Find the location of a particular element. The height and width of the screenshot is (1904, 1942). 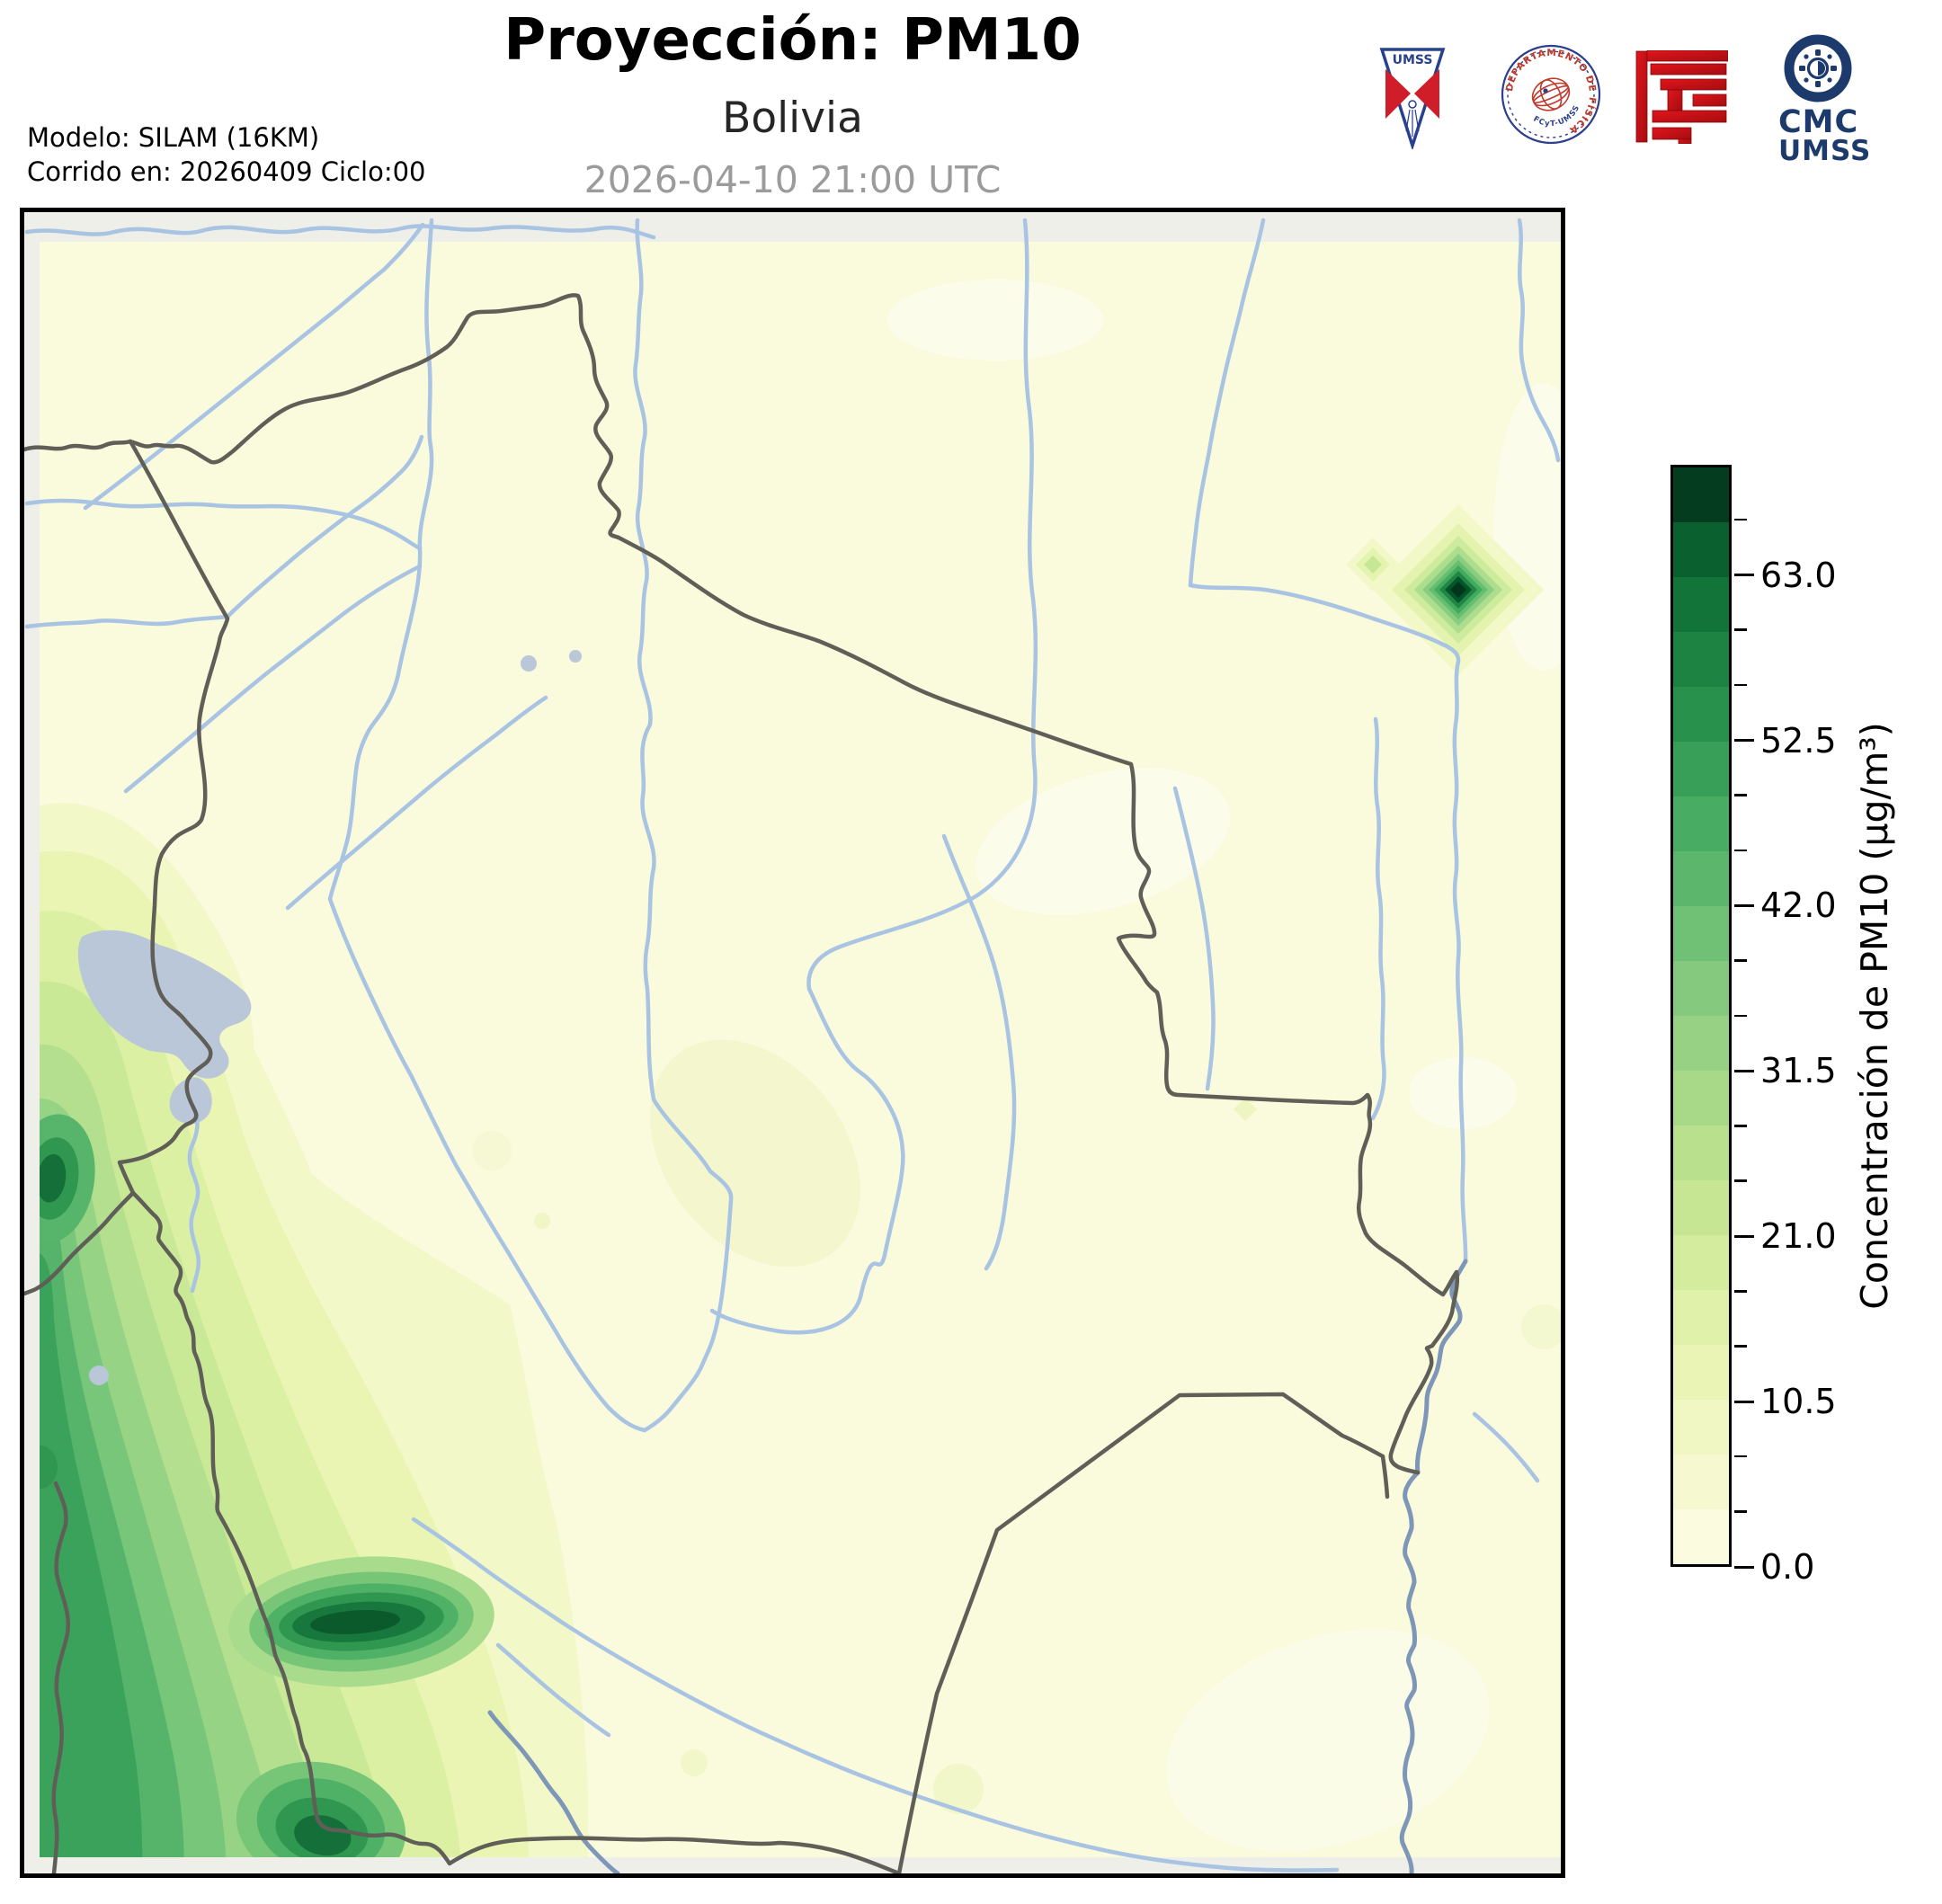

cmc-logo-text: CMC is located at coordinates (1818, 122).